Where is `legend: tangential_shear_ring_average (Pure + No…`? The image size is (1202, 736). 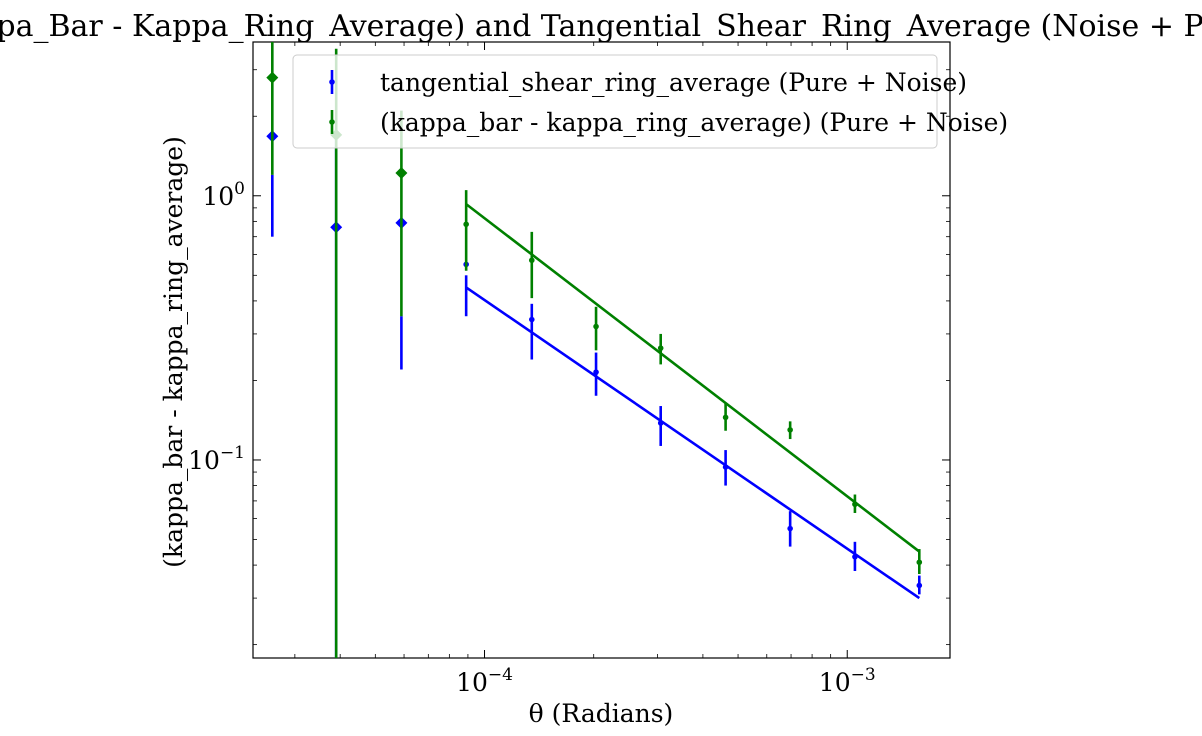 legend: tangential_shear_ring_average (Pure + No… is located at coordinates (650, 101).